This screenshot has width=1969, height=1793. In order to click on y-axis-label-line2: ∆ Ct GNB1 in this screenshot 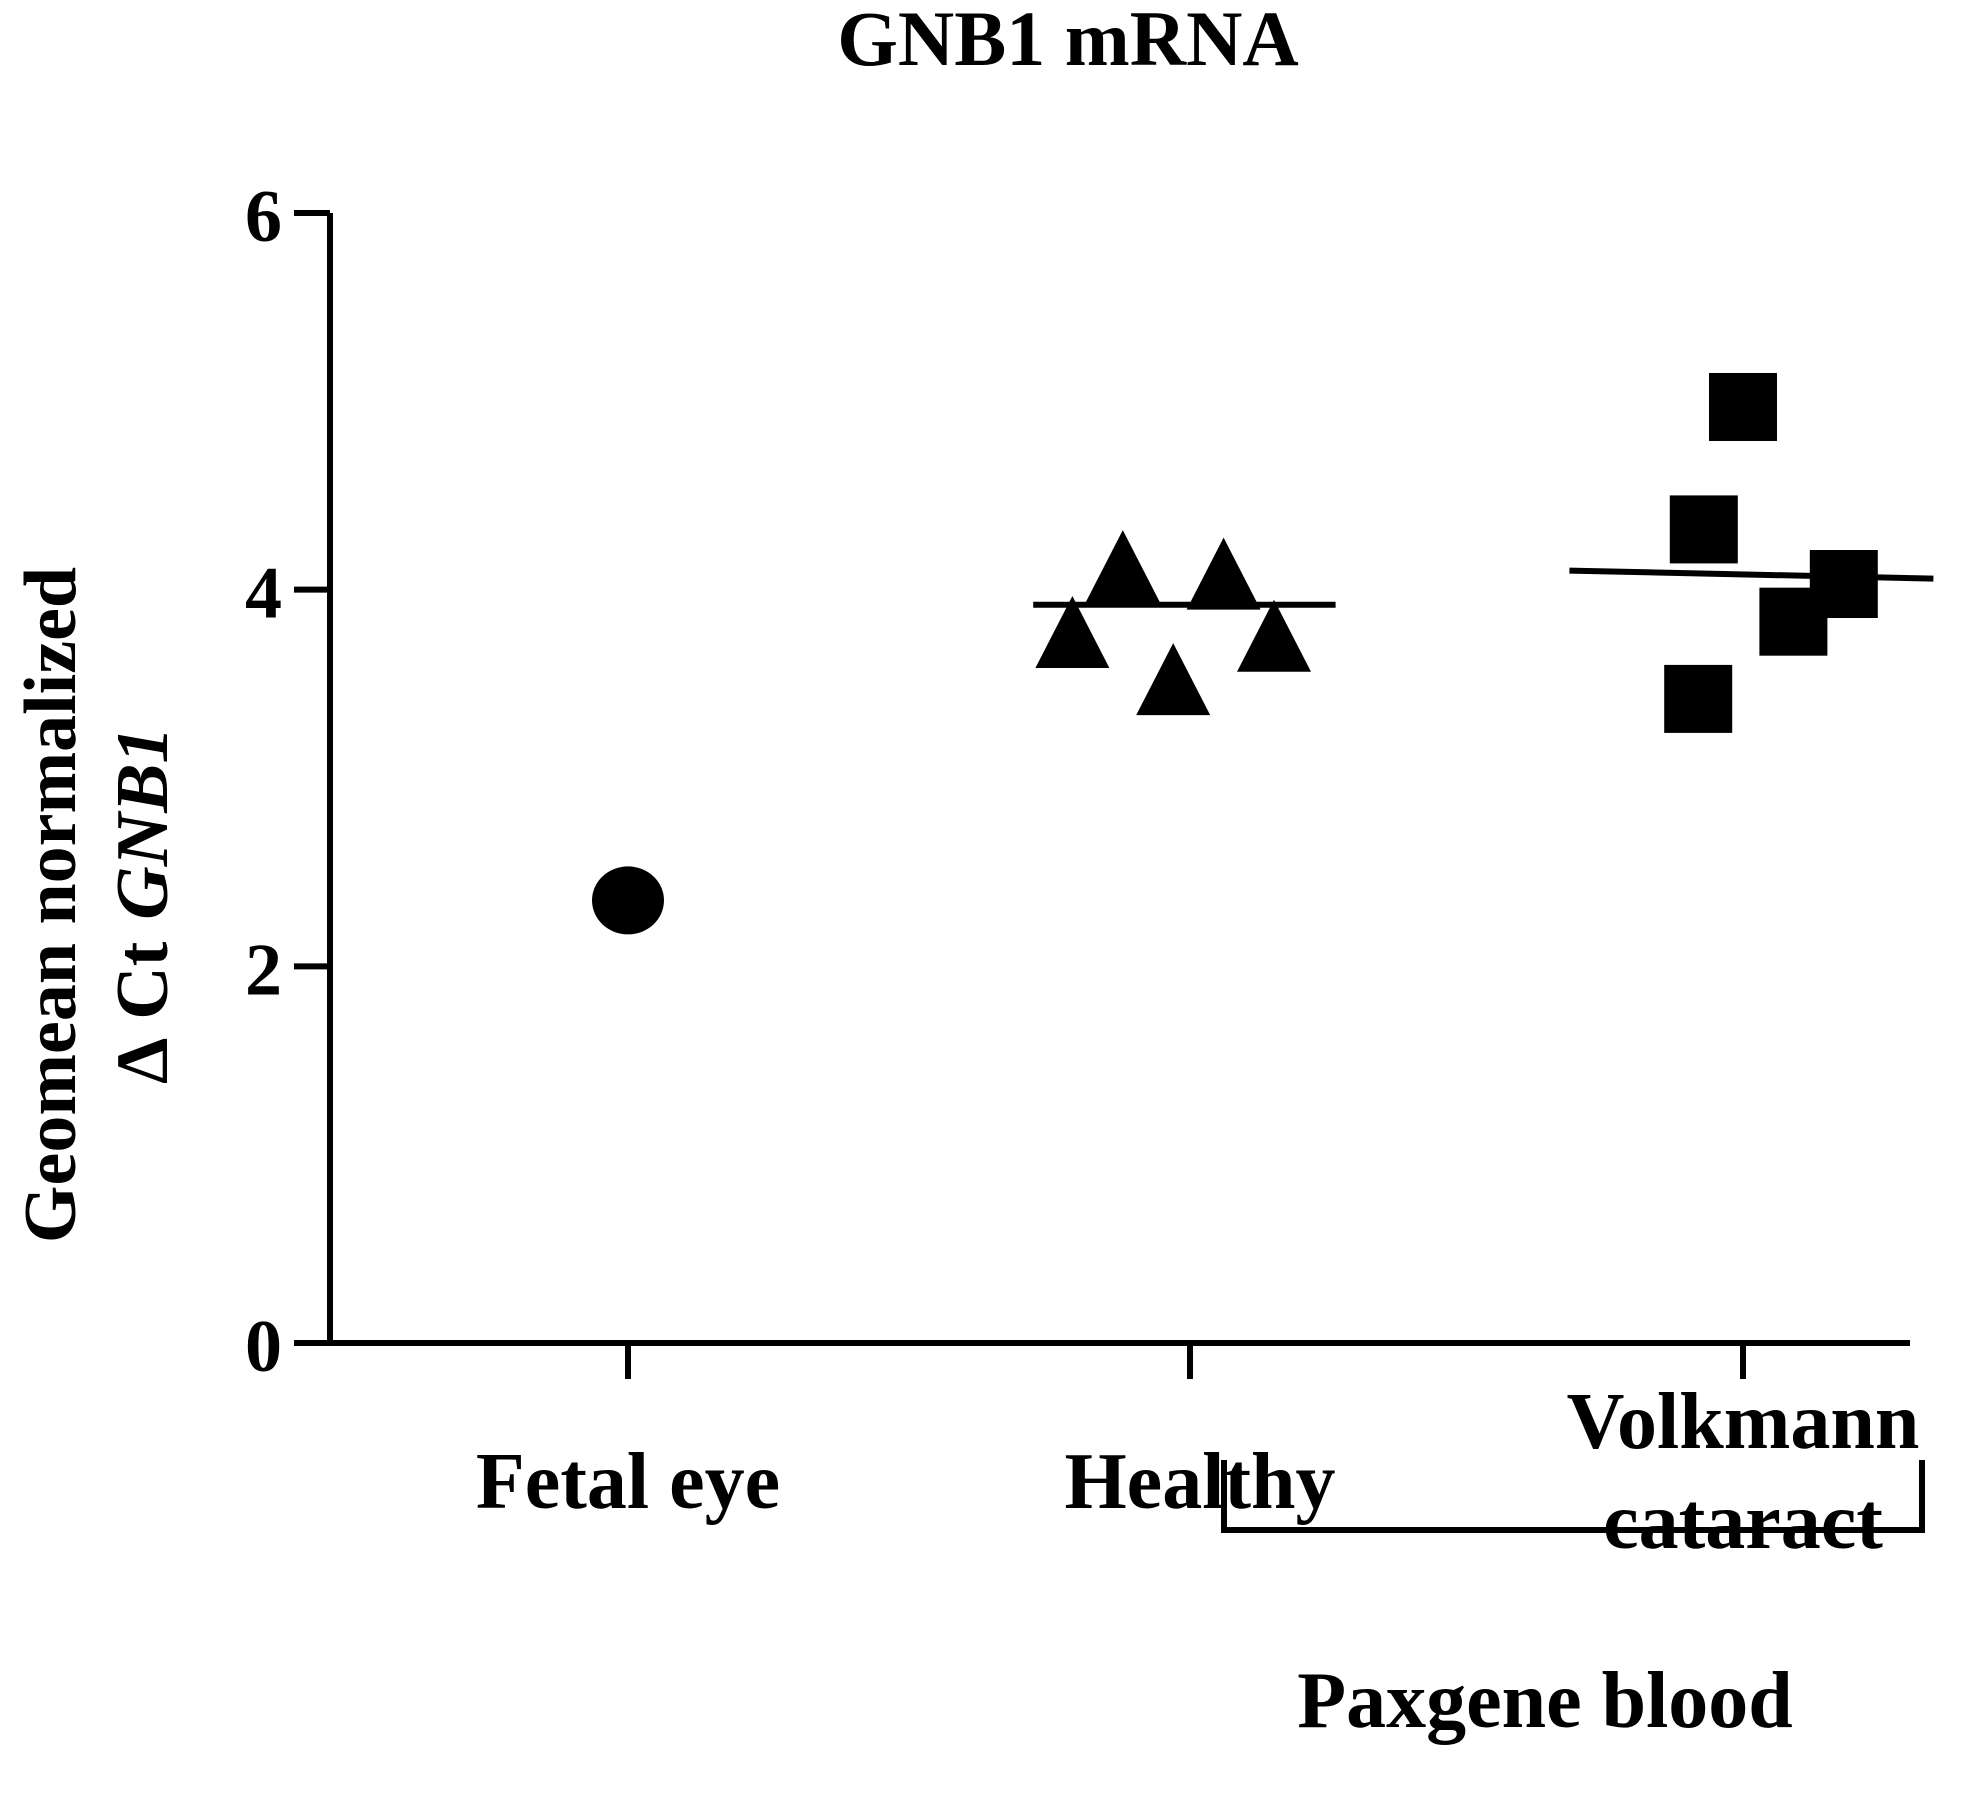, I will do `click(143, 904)`.